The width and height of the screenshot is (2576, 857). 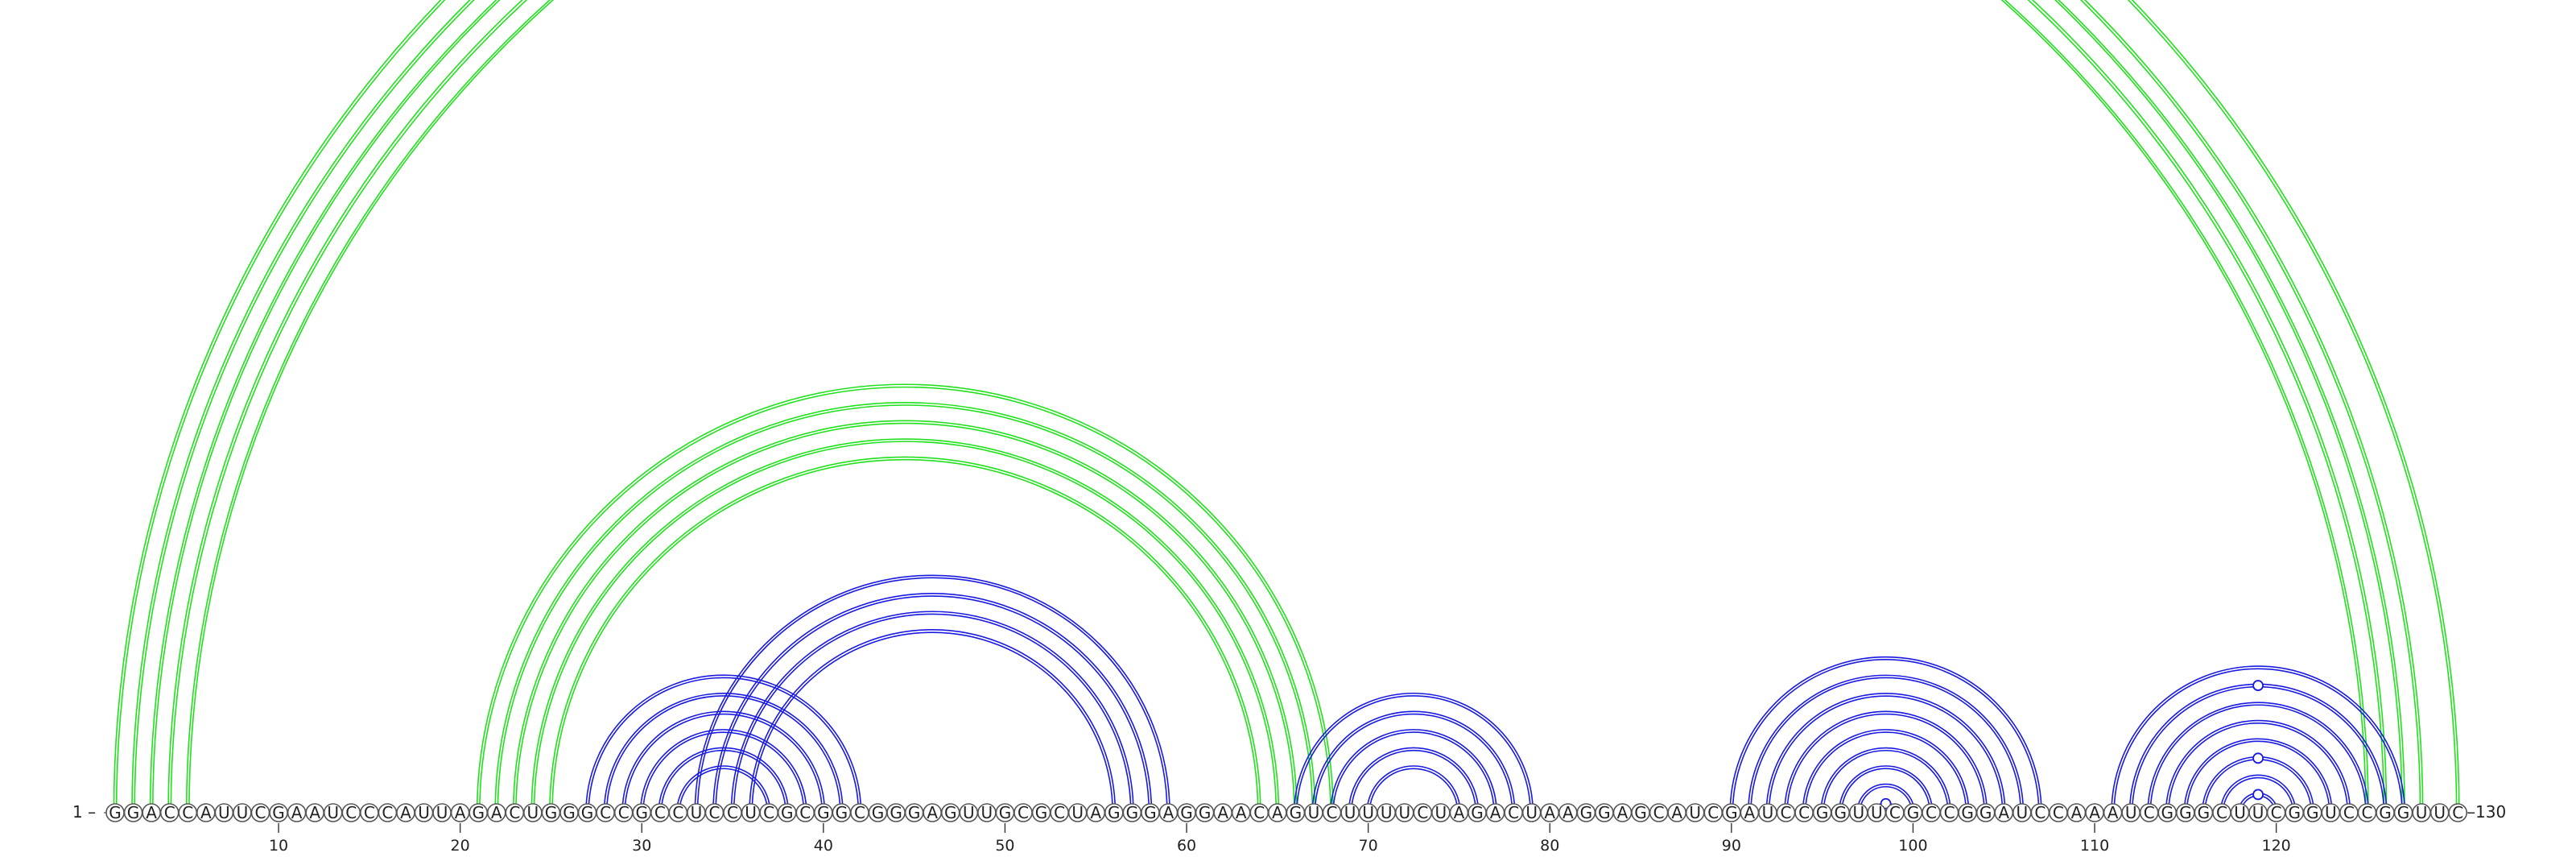 I want to click on nucleotide-31: C, so click(x=660, y=812).